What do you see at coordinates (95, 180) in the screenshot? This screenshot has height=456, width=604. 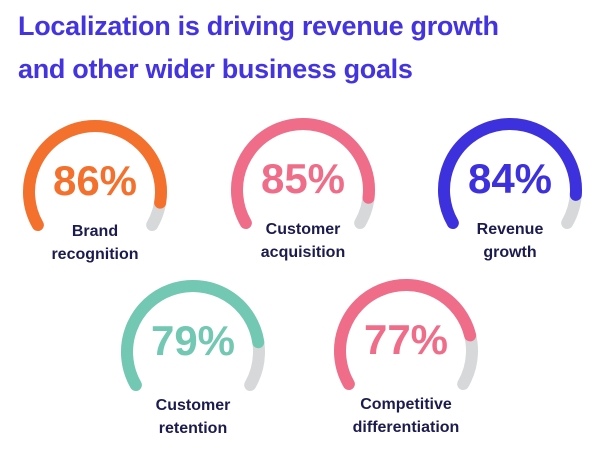 I see `gauge-percent-text: 86%` at bounding box center [95, 180].